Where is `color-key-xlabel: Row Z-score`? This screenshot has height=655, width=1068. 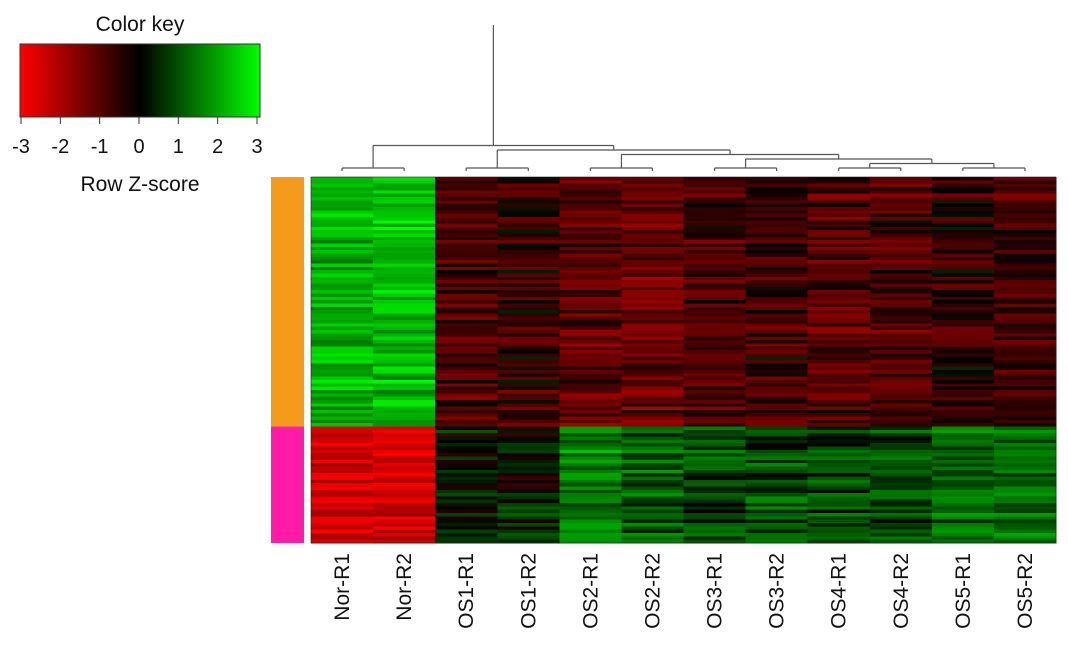
color-key-xlabel: Row Z-score is located at coordinates (139, 184).